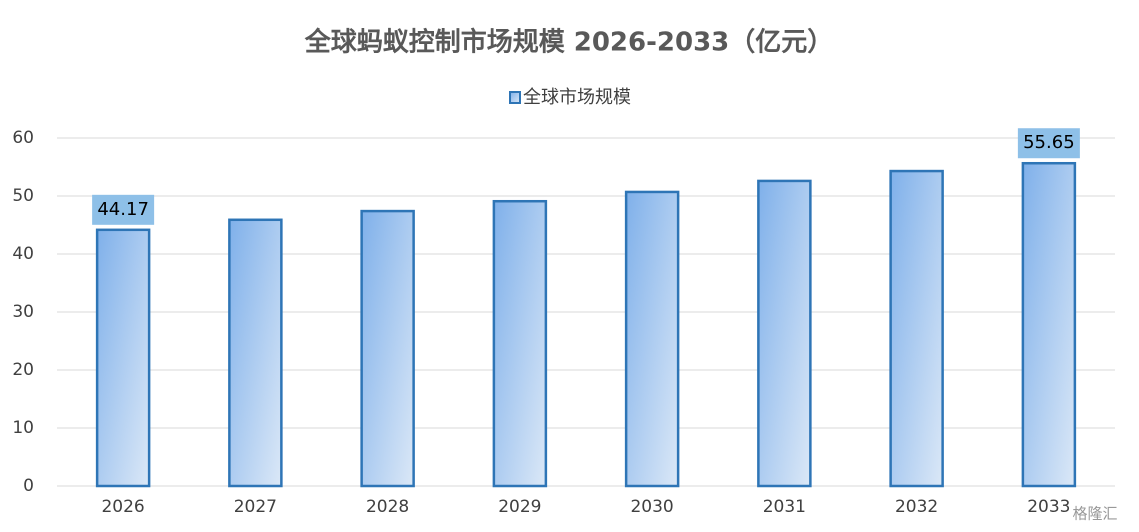 This screenshot has height=532, width=1139. I want to click on data-label: 44.17, so click(123, 209).